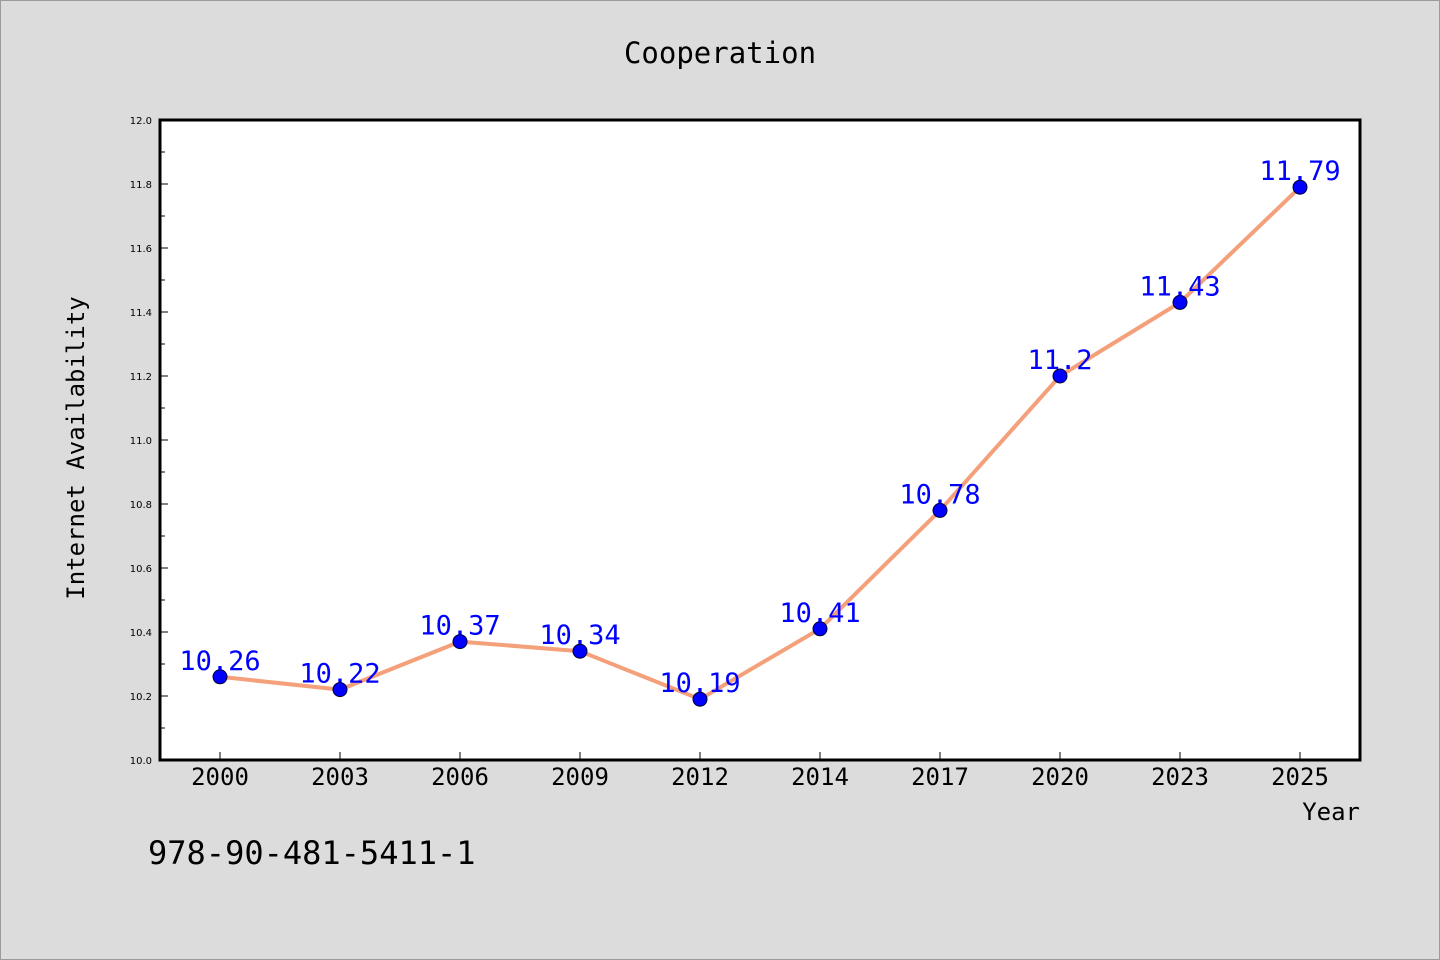  Describe the element at coordinates (141, 185) in the screenshot. I see `y-tick-label: 11.8` at that location.